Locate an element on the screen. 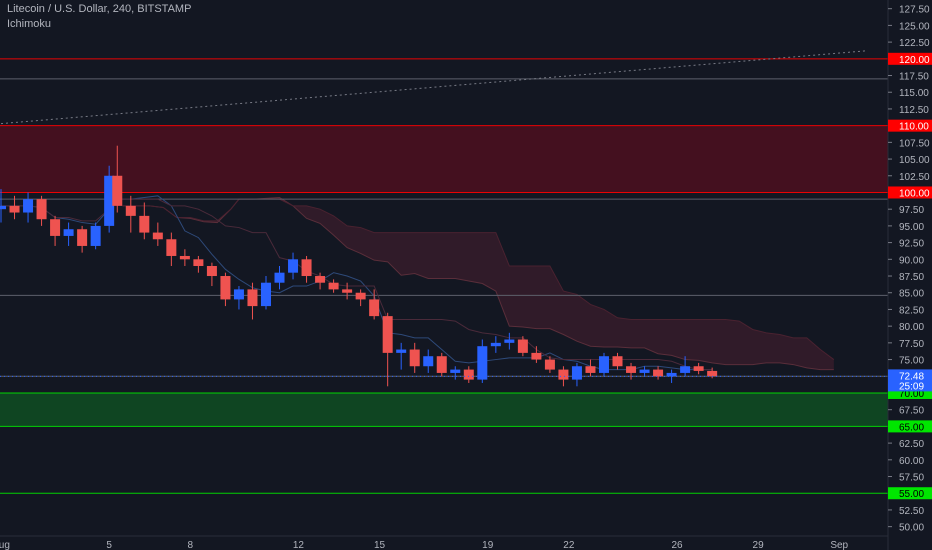 The width and height of the screenshot is (932, 550). price-tick-label: 57.50 is located at coordinates (911, 478).